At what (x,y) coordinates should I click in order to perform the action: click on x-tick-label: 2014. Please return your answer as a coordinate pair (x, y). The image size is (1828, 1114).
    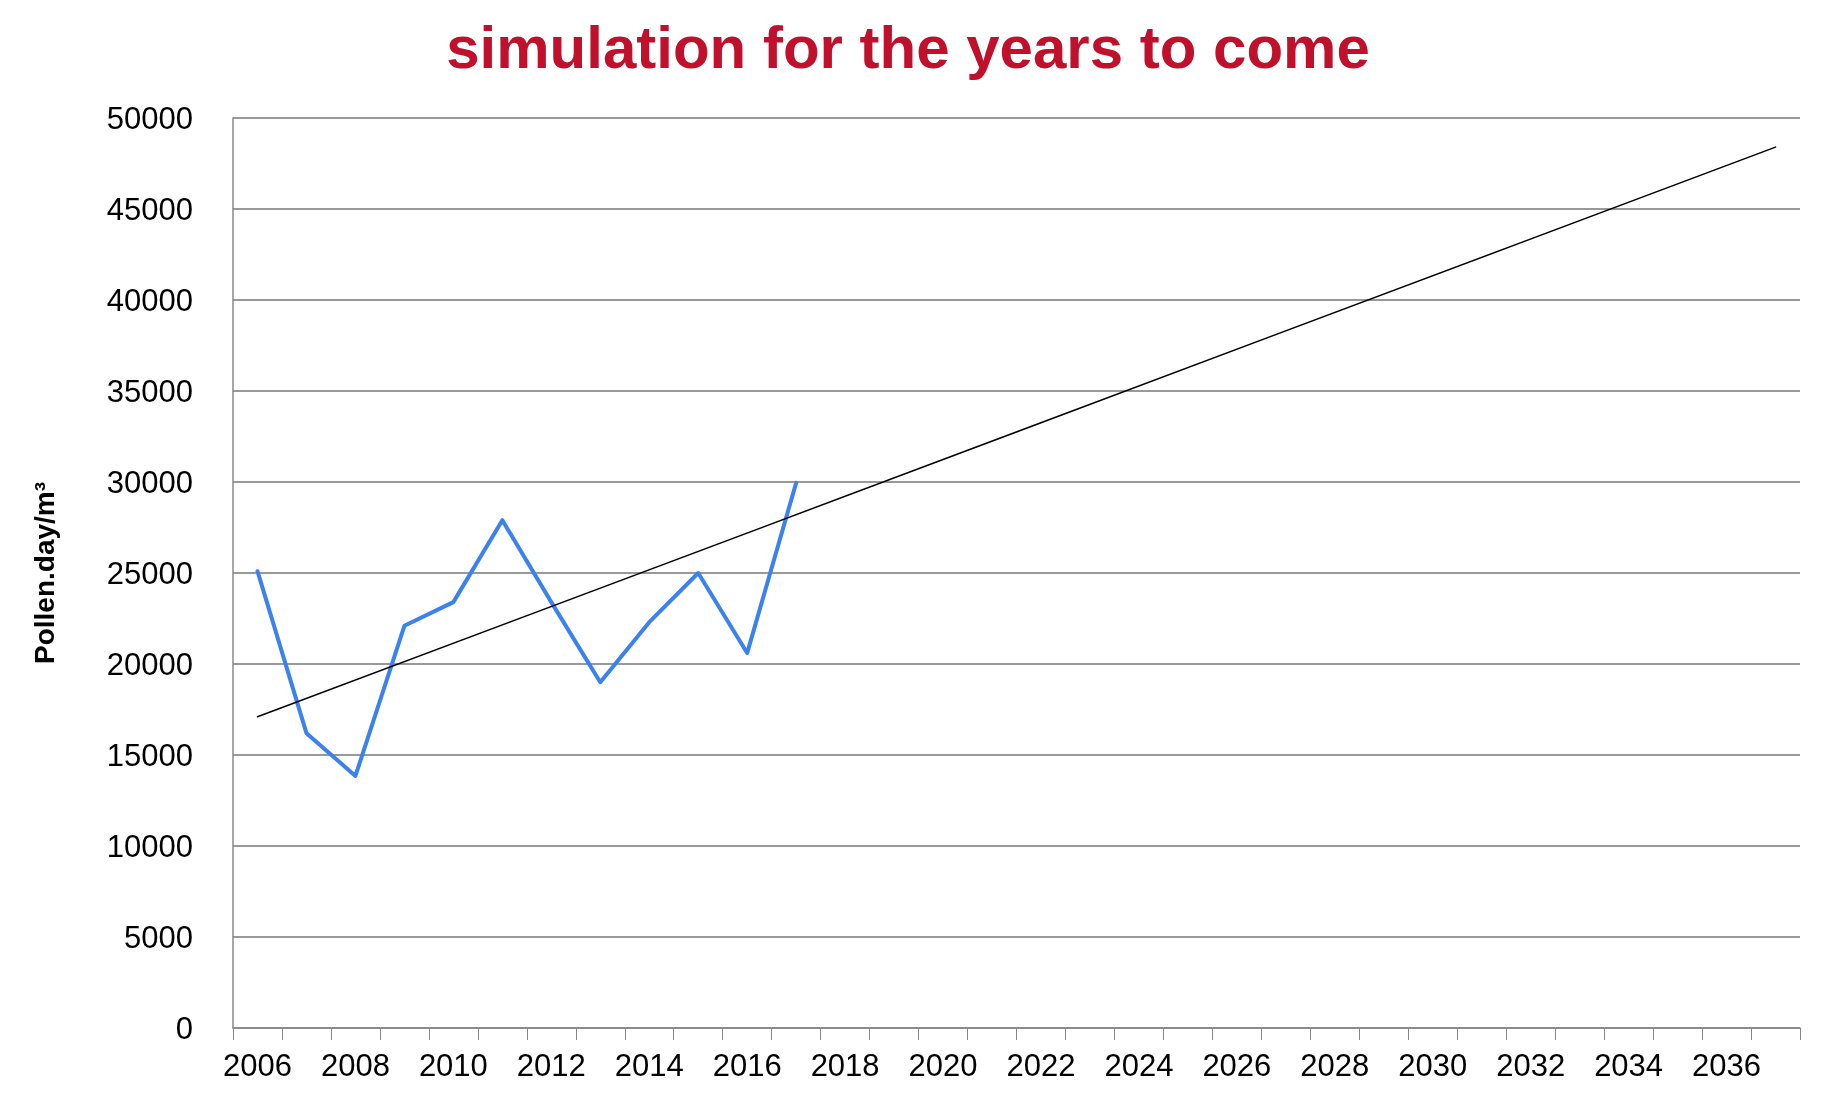
    Looking at the image, I should click on (649, 1065).